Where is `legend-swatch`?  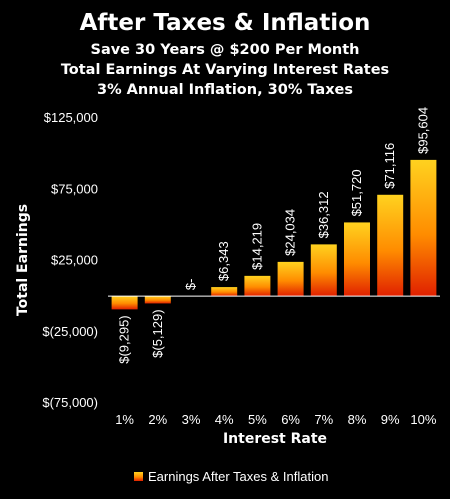
legend-swatch is located at coordinates (138, 476).